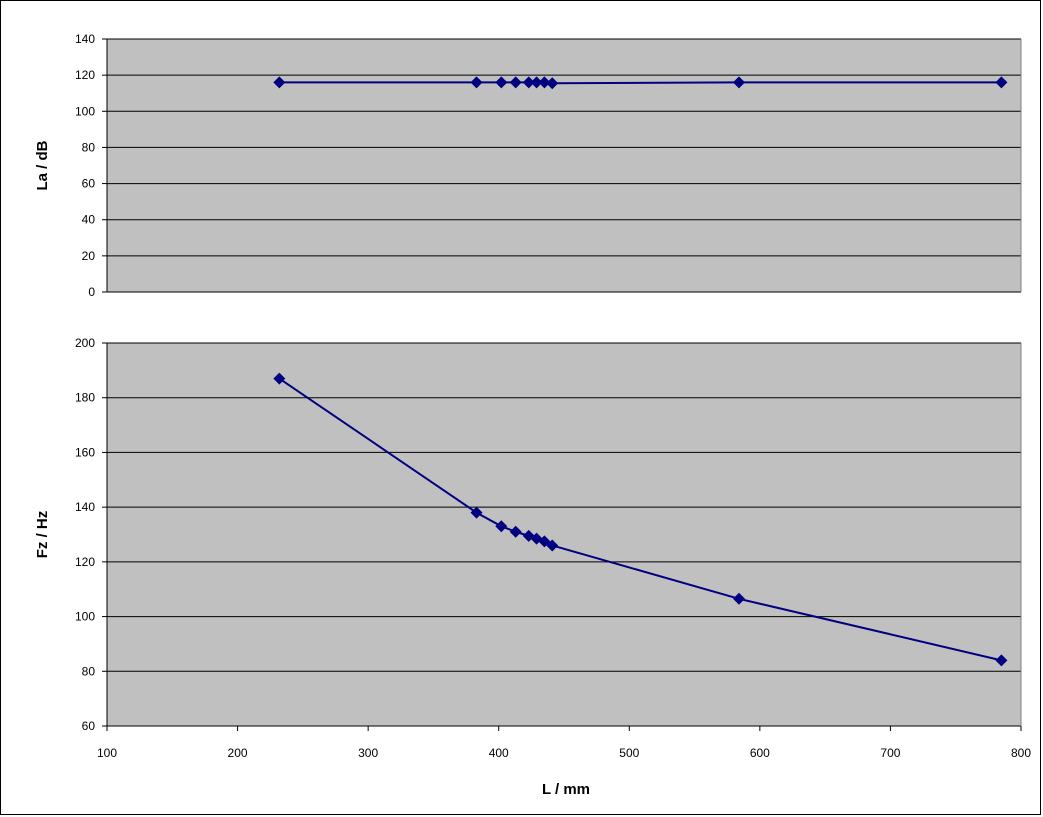 Image resolution: width=1043 pixels, height=817 pixels. I want to click on series-line-la, so click(640, 83).